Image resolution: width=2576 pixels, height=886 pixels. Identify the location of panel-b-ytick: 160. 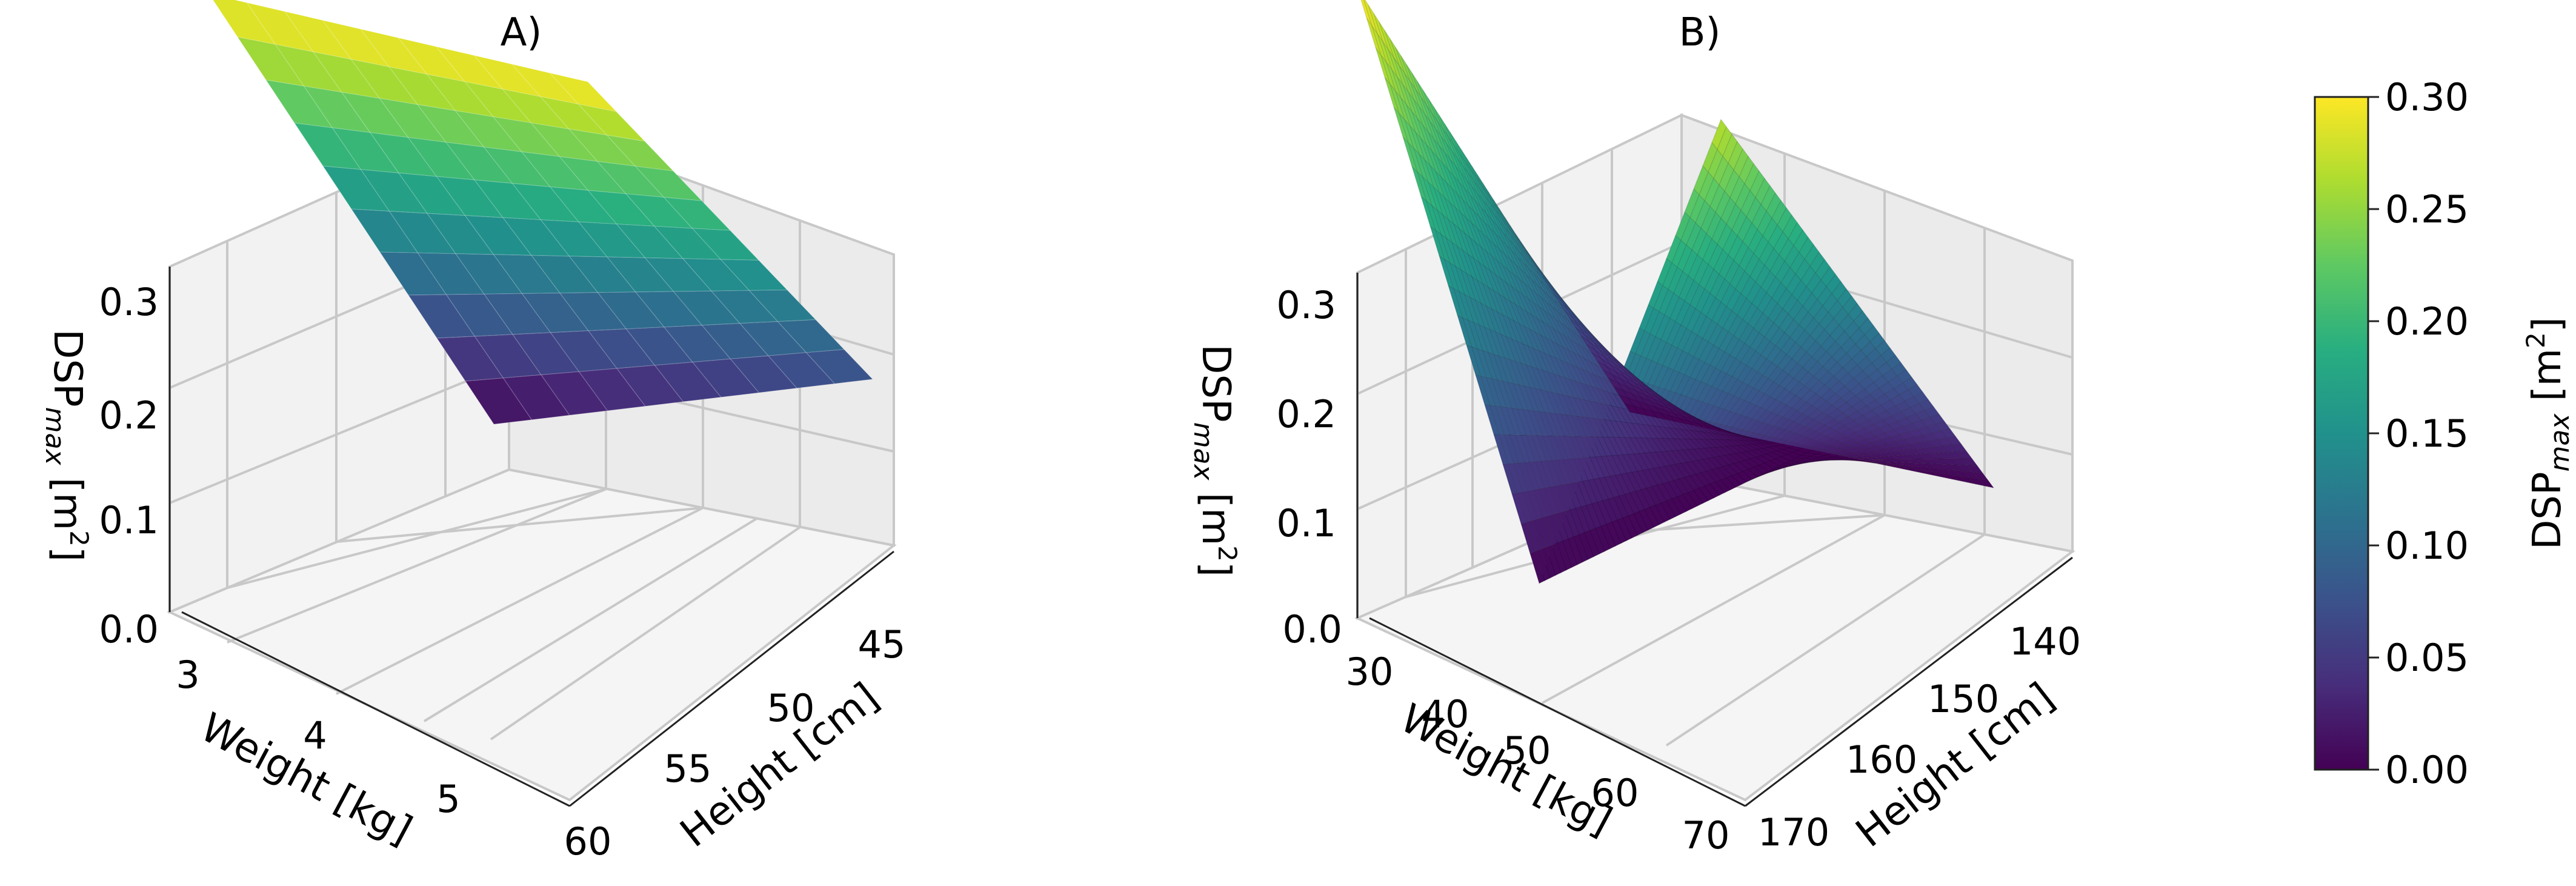
(1881, 760).